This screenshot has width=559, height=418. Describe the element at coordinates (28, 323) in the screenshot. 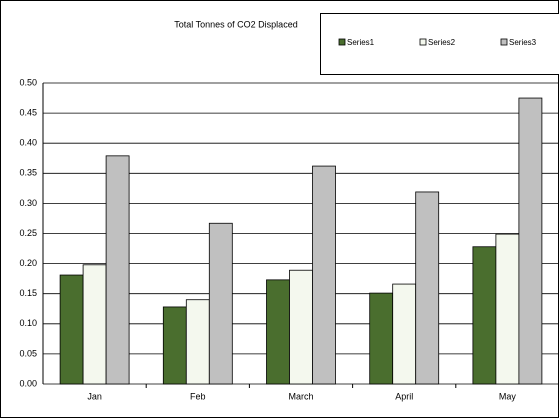

I see `y-tick-label: 0.10` at that location.